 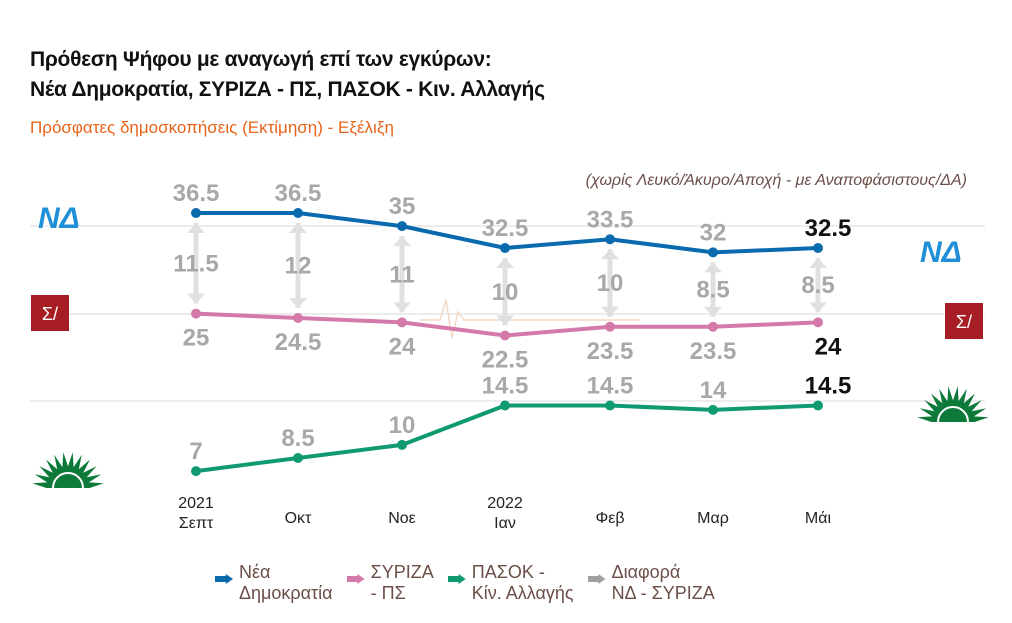 I want to click on legend-label: Νέα, so click(x=255, y=572).